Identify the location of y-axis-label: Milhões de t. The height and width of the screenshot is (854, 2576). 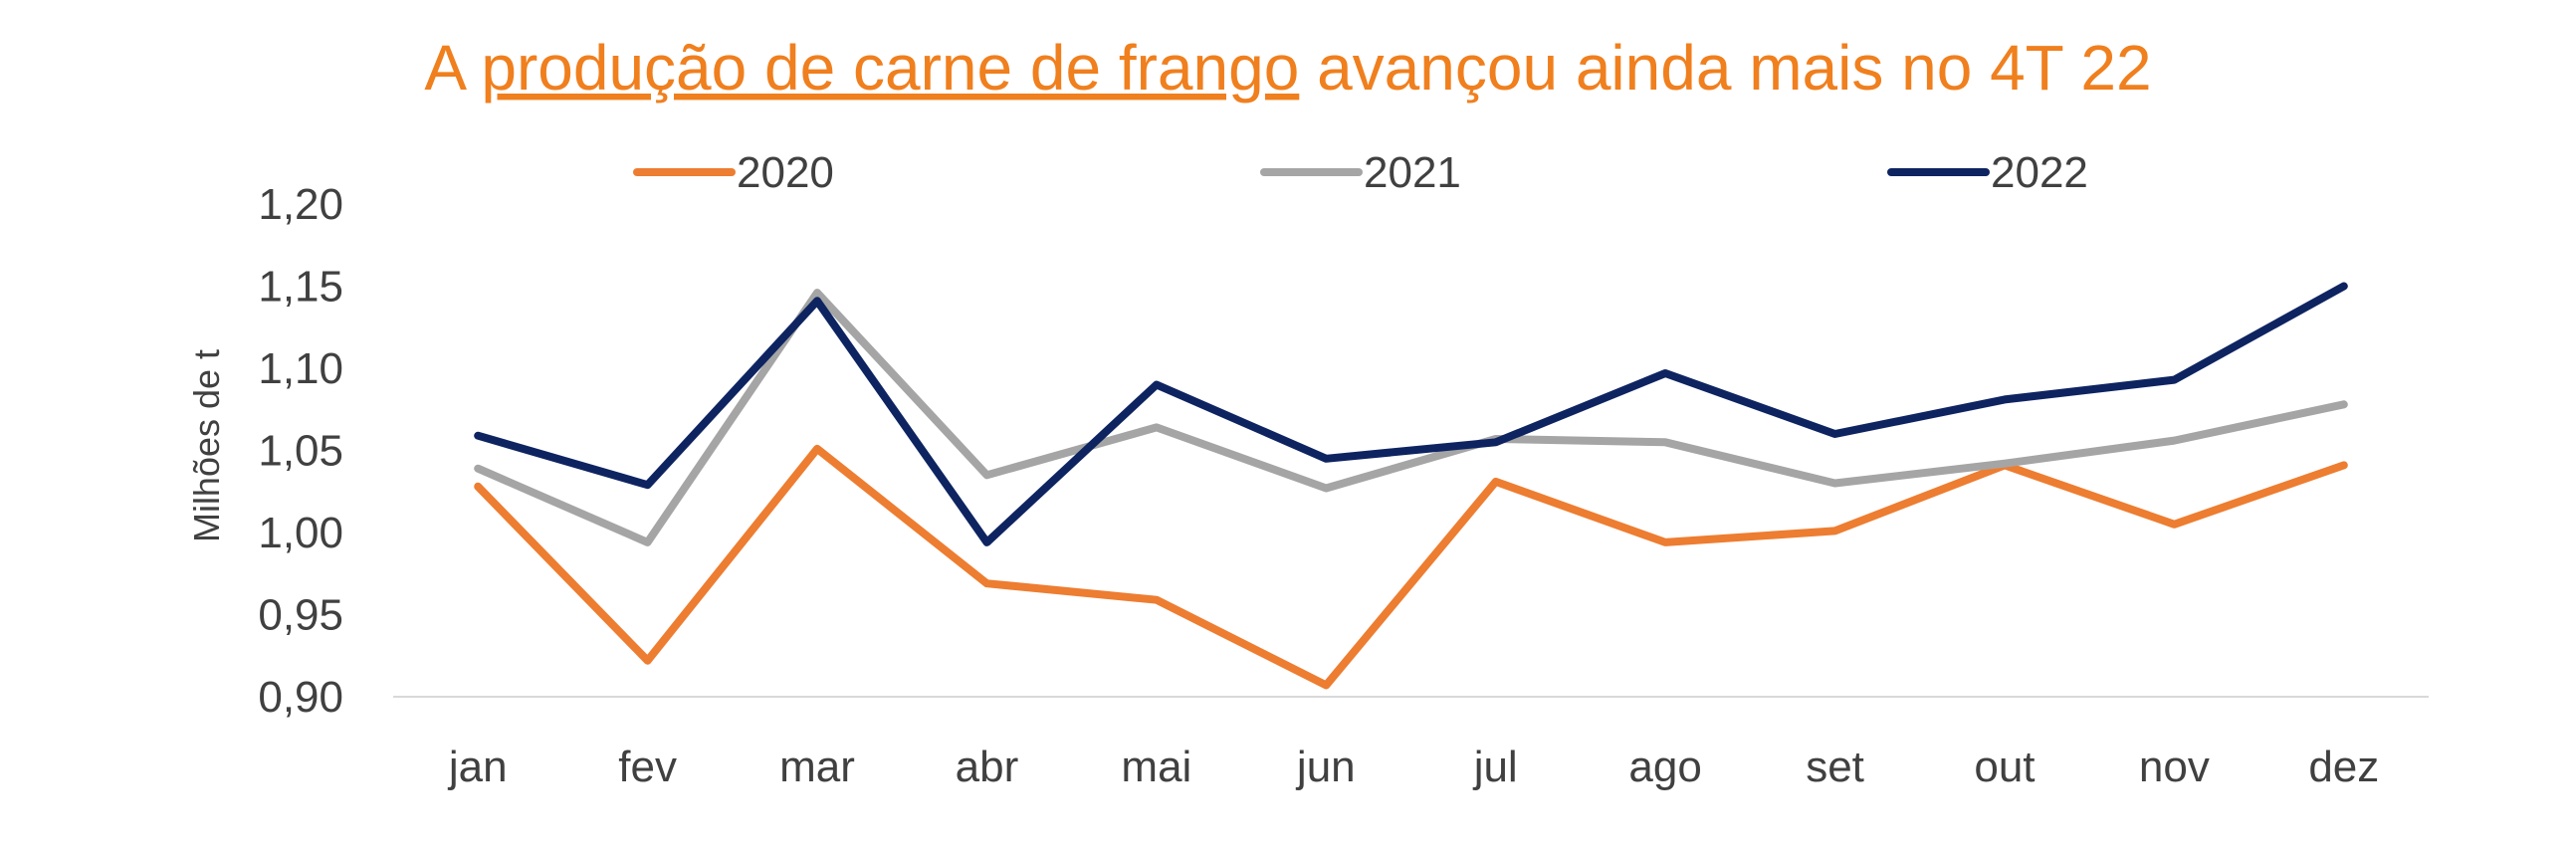
(206, 445).